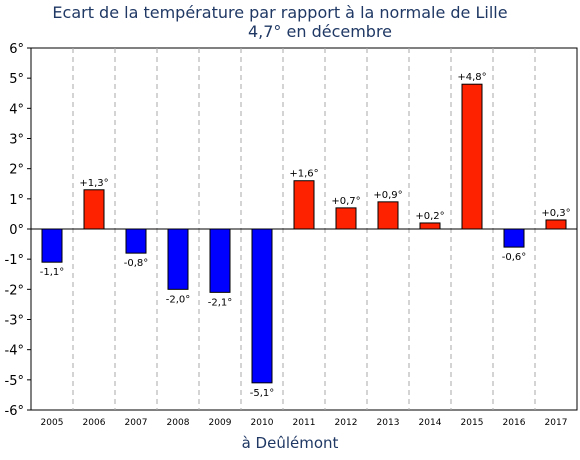  Describe the element at coordinates (178, 299) in the screenshot. I see `data-label: -2,0°` at that location.